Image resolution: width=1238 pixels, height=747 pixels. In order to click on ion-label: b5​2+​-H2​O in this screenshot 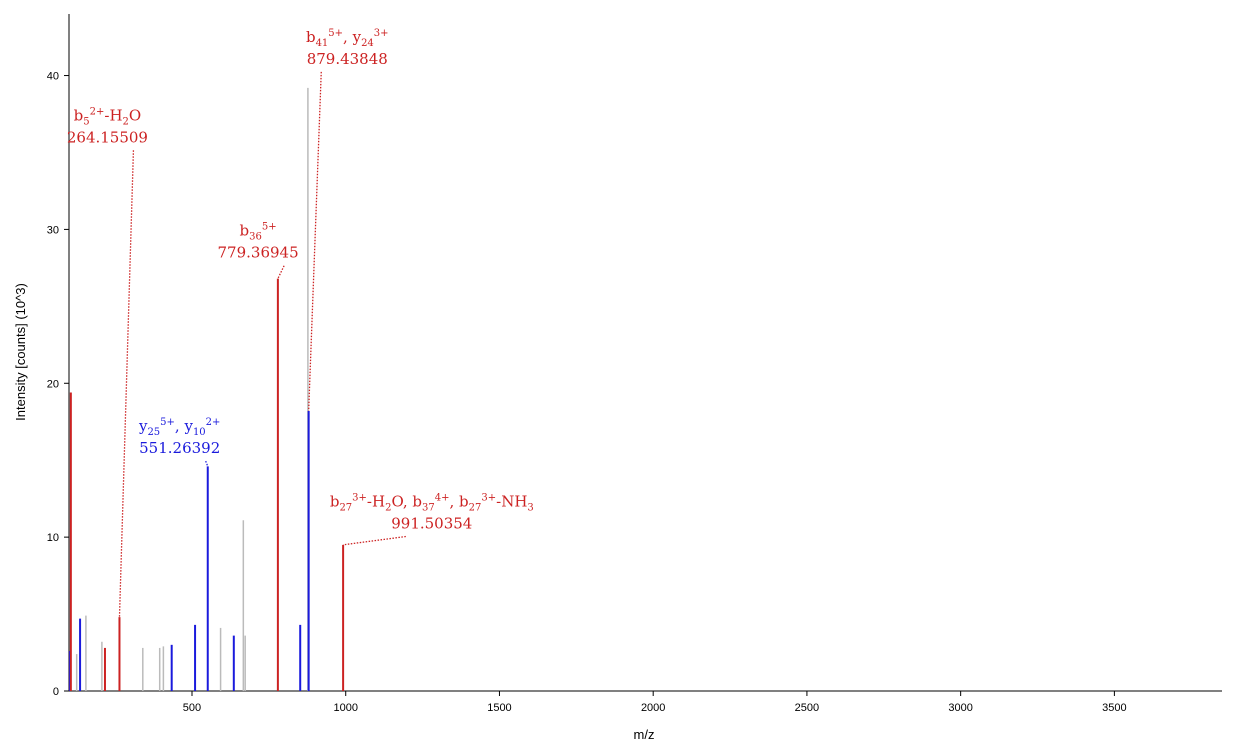, I will do `click(108, 116)`.